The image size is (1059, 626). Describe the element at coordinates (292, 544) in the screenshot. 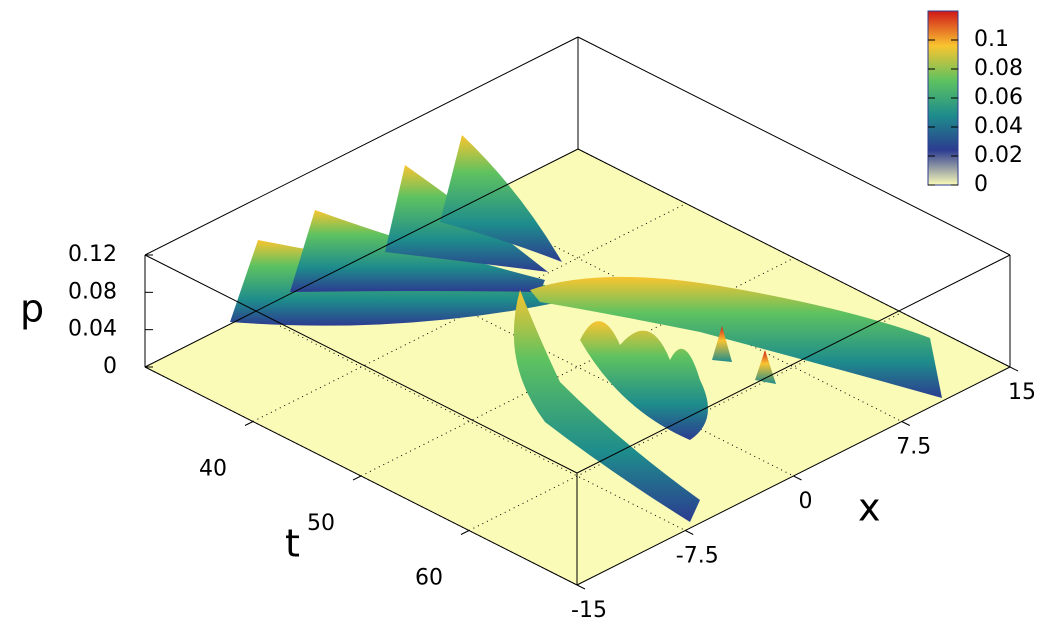

I see `x-axis-label: t` at that location.